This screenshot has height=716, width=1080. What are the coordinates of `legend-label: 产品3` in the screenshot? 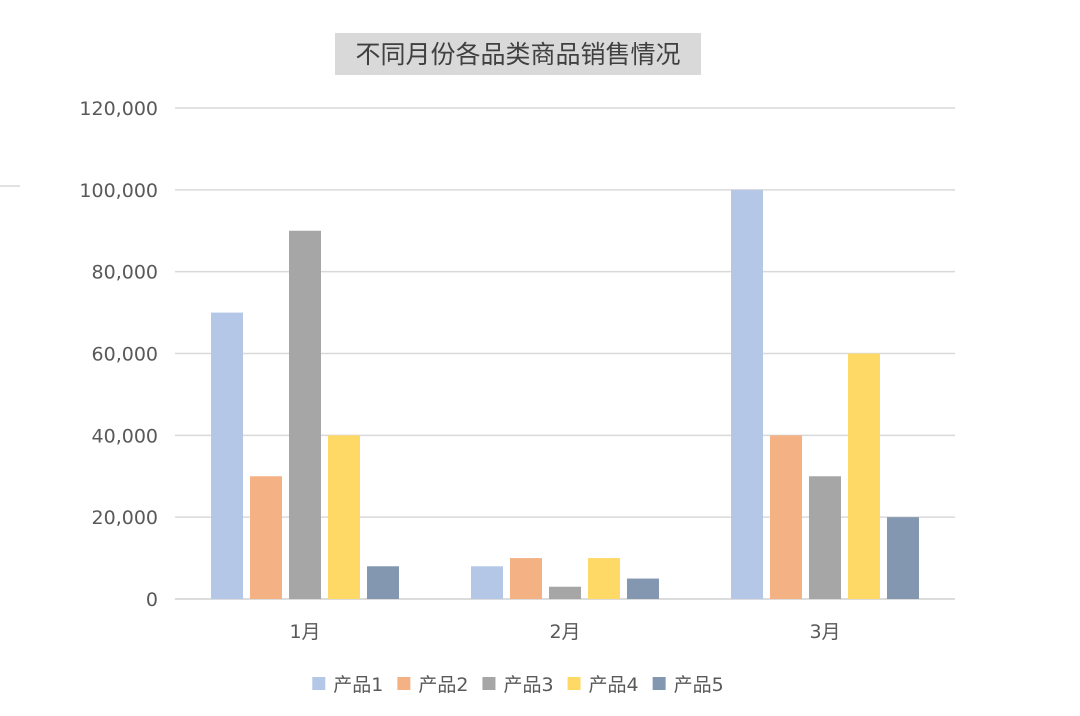 It's located at (528, 685).